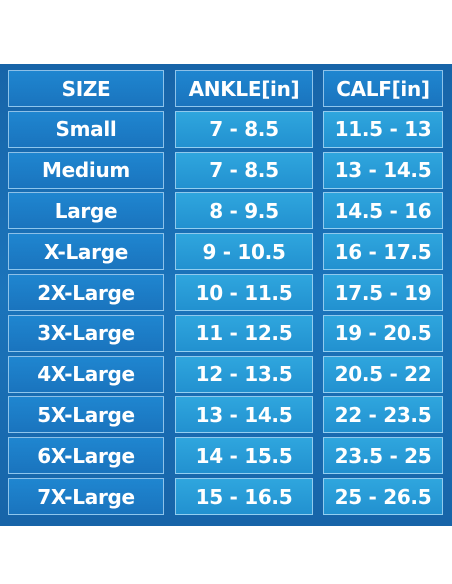 The width and height of the screenshot is (452, 584). What do you see at coordinates (86, 333) in the screenshot?
I see `size-cell: 3X-Large` at bounding box center [86, 333].